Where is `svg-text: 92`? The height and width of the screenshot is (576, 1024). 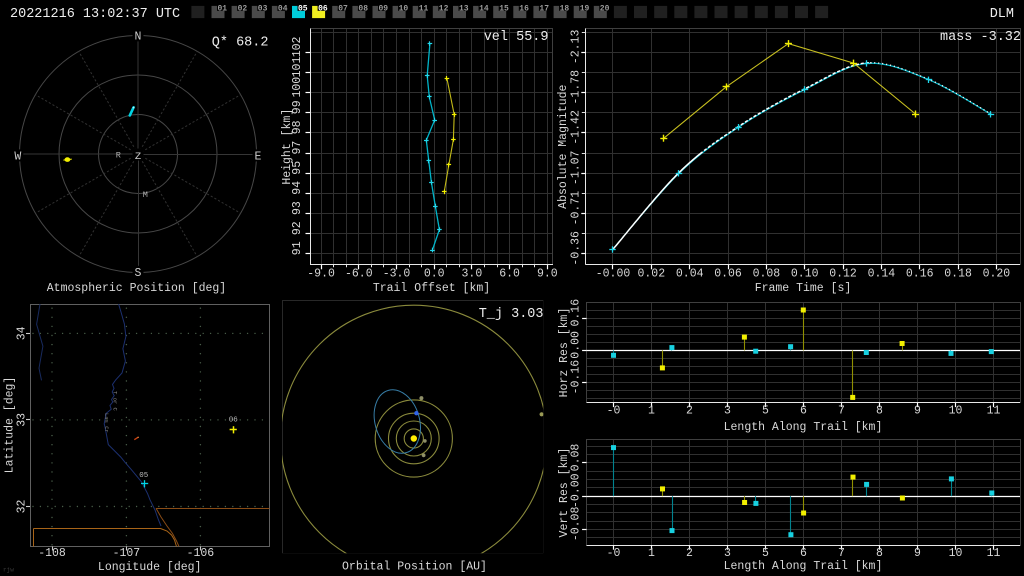
svg-text: 92 is located at coordinates (297, 228).